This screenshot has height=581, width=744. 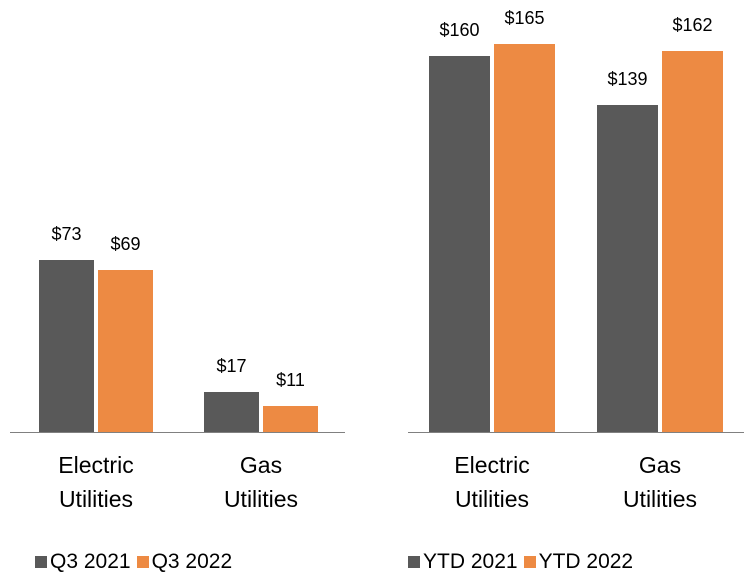 What do you see at coordinates (692, 25) in the screenshot?
I see `data-label: $162` at bounding box center [692, 25].